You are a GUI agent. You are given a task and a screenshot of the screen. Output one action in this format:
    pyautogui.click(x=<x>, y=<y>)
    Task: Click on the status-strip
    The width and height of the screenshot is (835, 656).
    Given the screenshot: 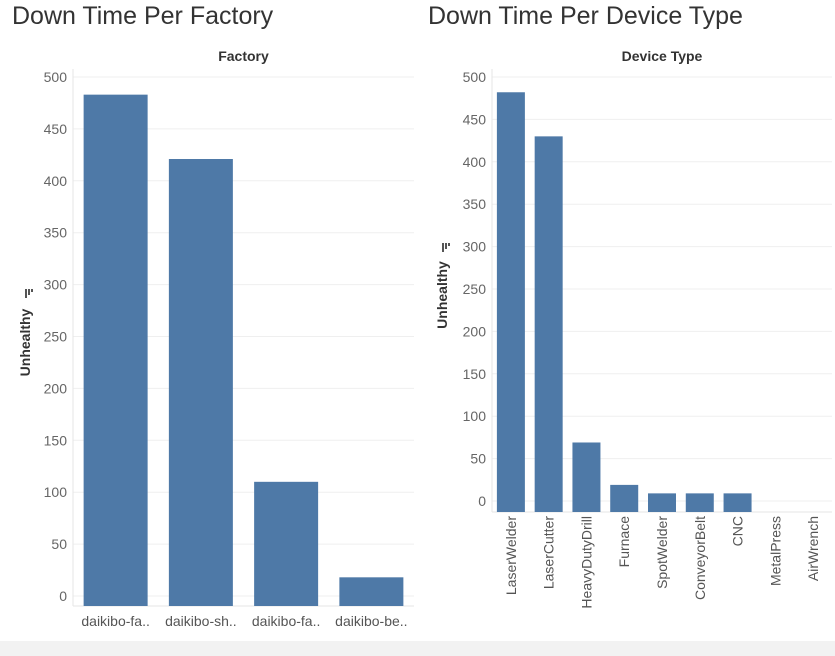 What is the action you would take?
    pyautogui.click(x=417, y=648)
    